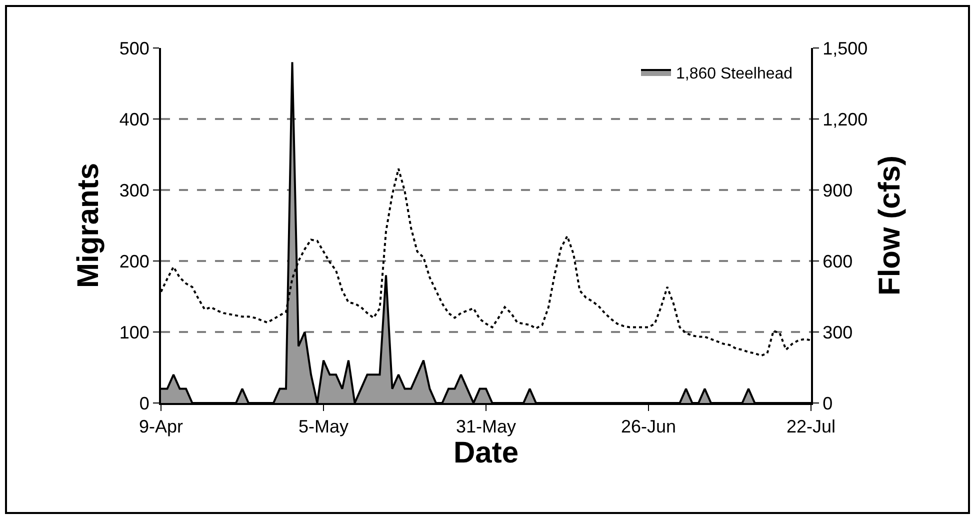 This screenshot has width=973, height=517. I want to click on y2-axis-title: Flow (cfs), so click(890, 226).